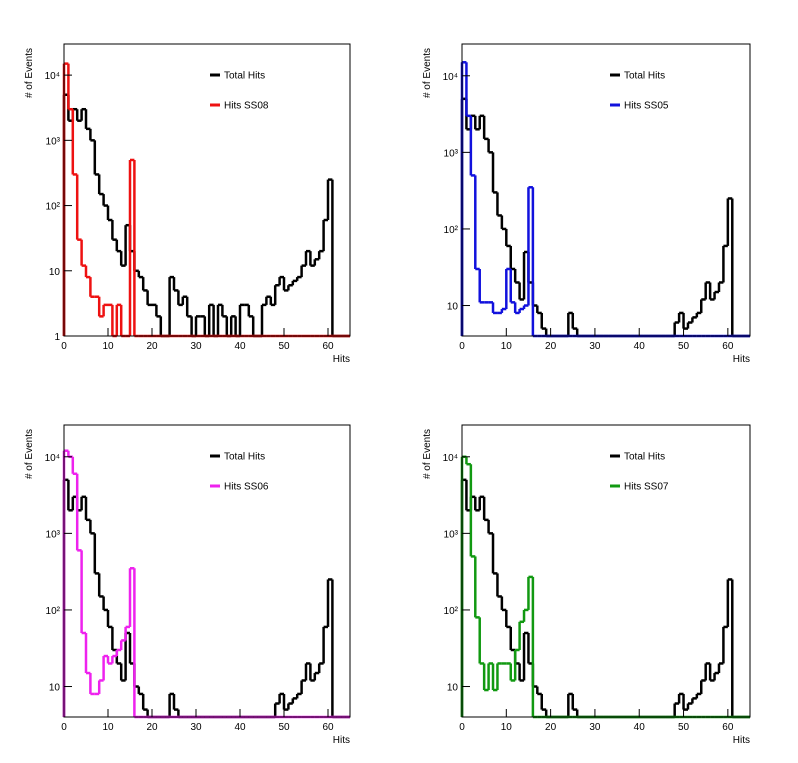 The width and height of the screenshot is (798, 763). I want to click on legend-label: Hits SS07, so click(646, 487).